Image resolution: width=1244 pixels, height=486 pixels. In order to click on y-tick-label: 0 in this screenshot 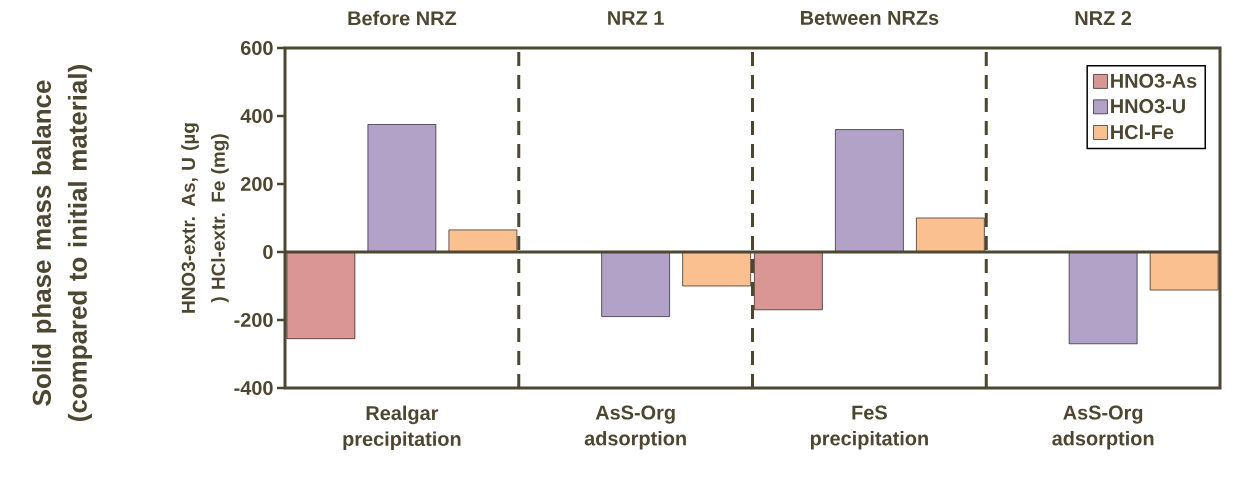, I will do `click(268, 252)`.